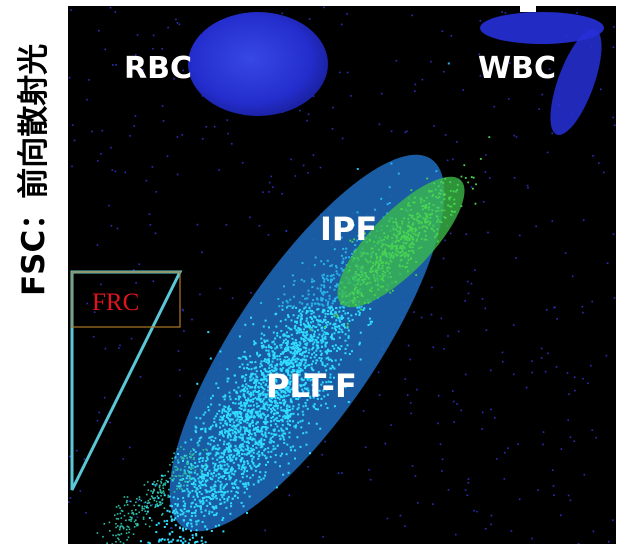  Describe the element at coordinates (517, 68) in the screenshot. I see `wbc-label: WBC` at that location.